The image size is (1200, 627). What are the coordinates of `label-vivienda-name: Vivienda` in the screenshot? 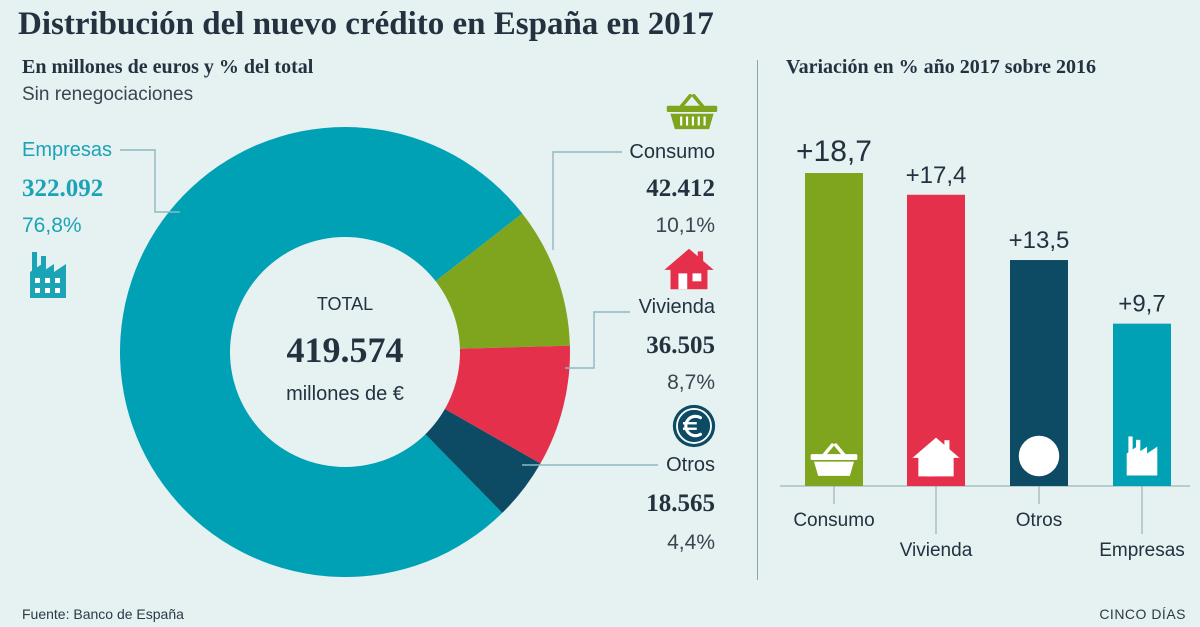 It's located at (677, 307).